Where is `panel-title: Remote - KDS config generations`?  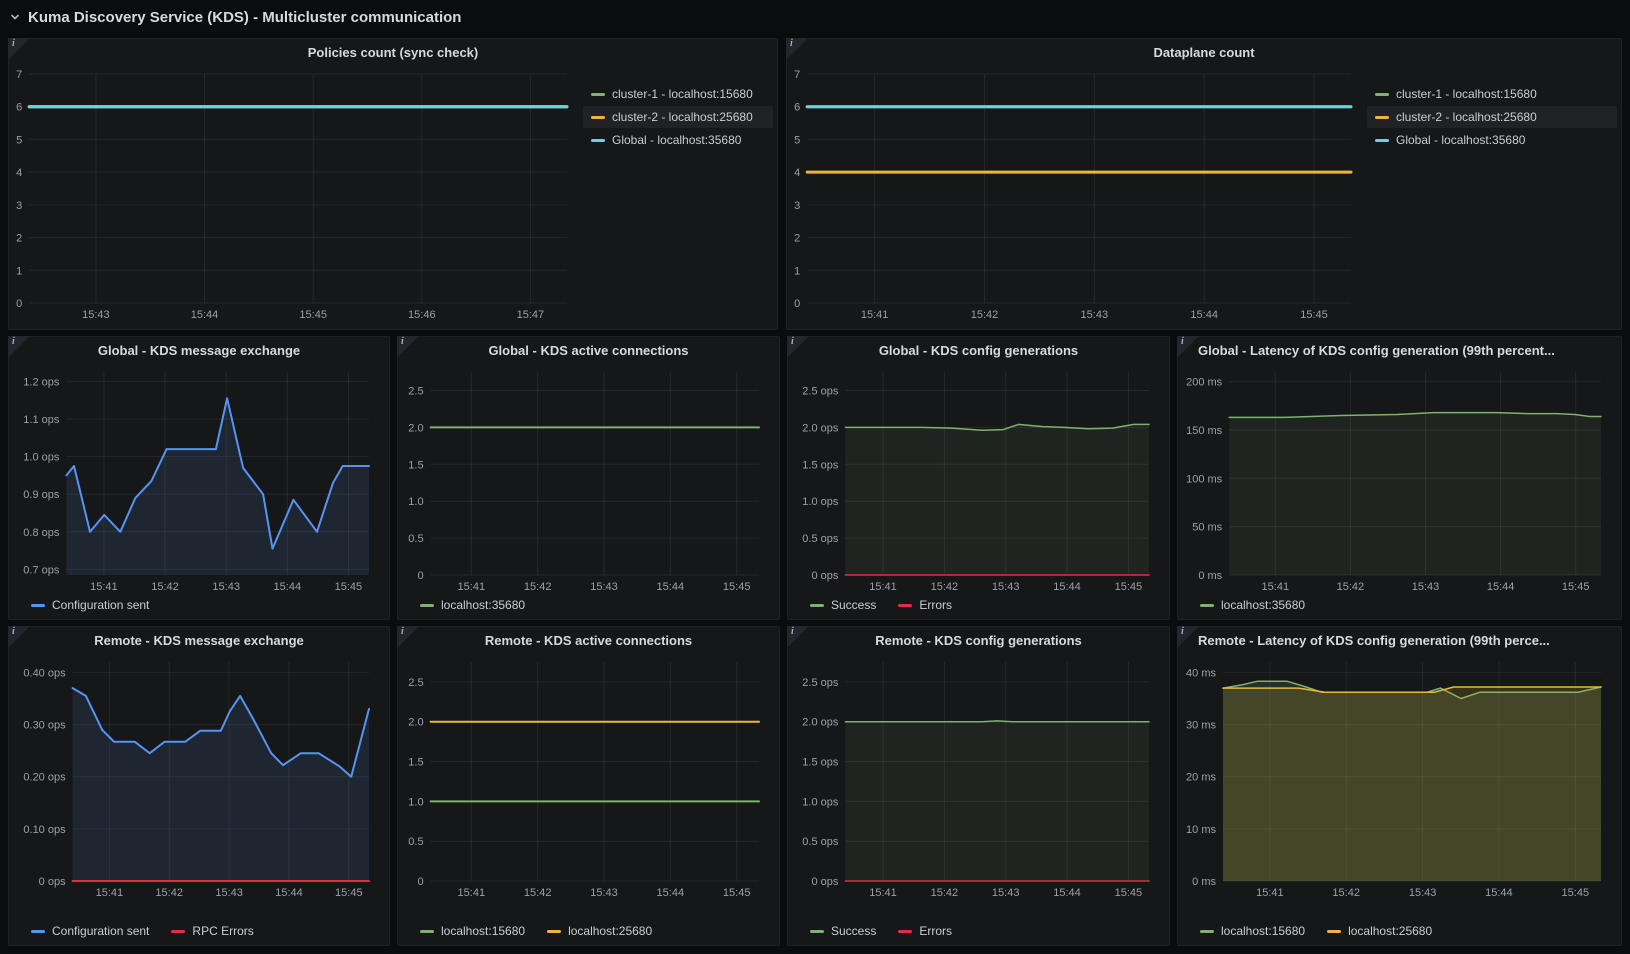 panel-title: Remote - KDS config generations is located at coordinates (978, 640).